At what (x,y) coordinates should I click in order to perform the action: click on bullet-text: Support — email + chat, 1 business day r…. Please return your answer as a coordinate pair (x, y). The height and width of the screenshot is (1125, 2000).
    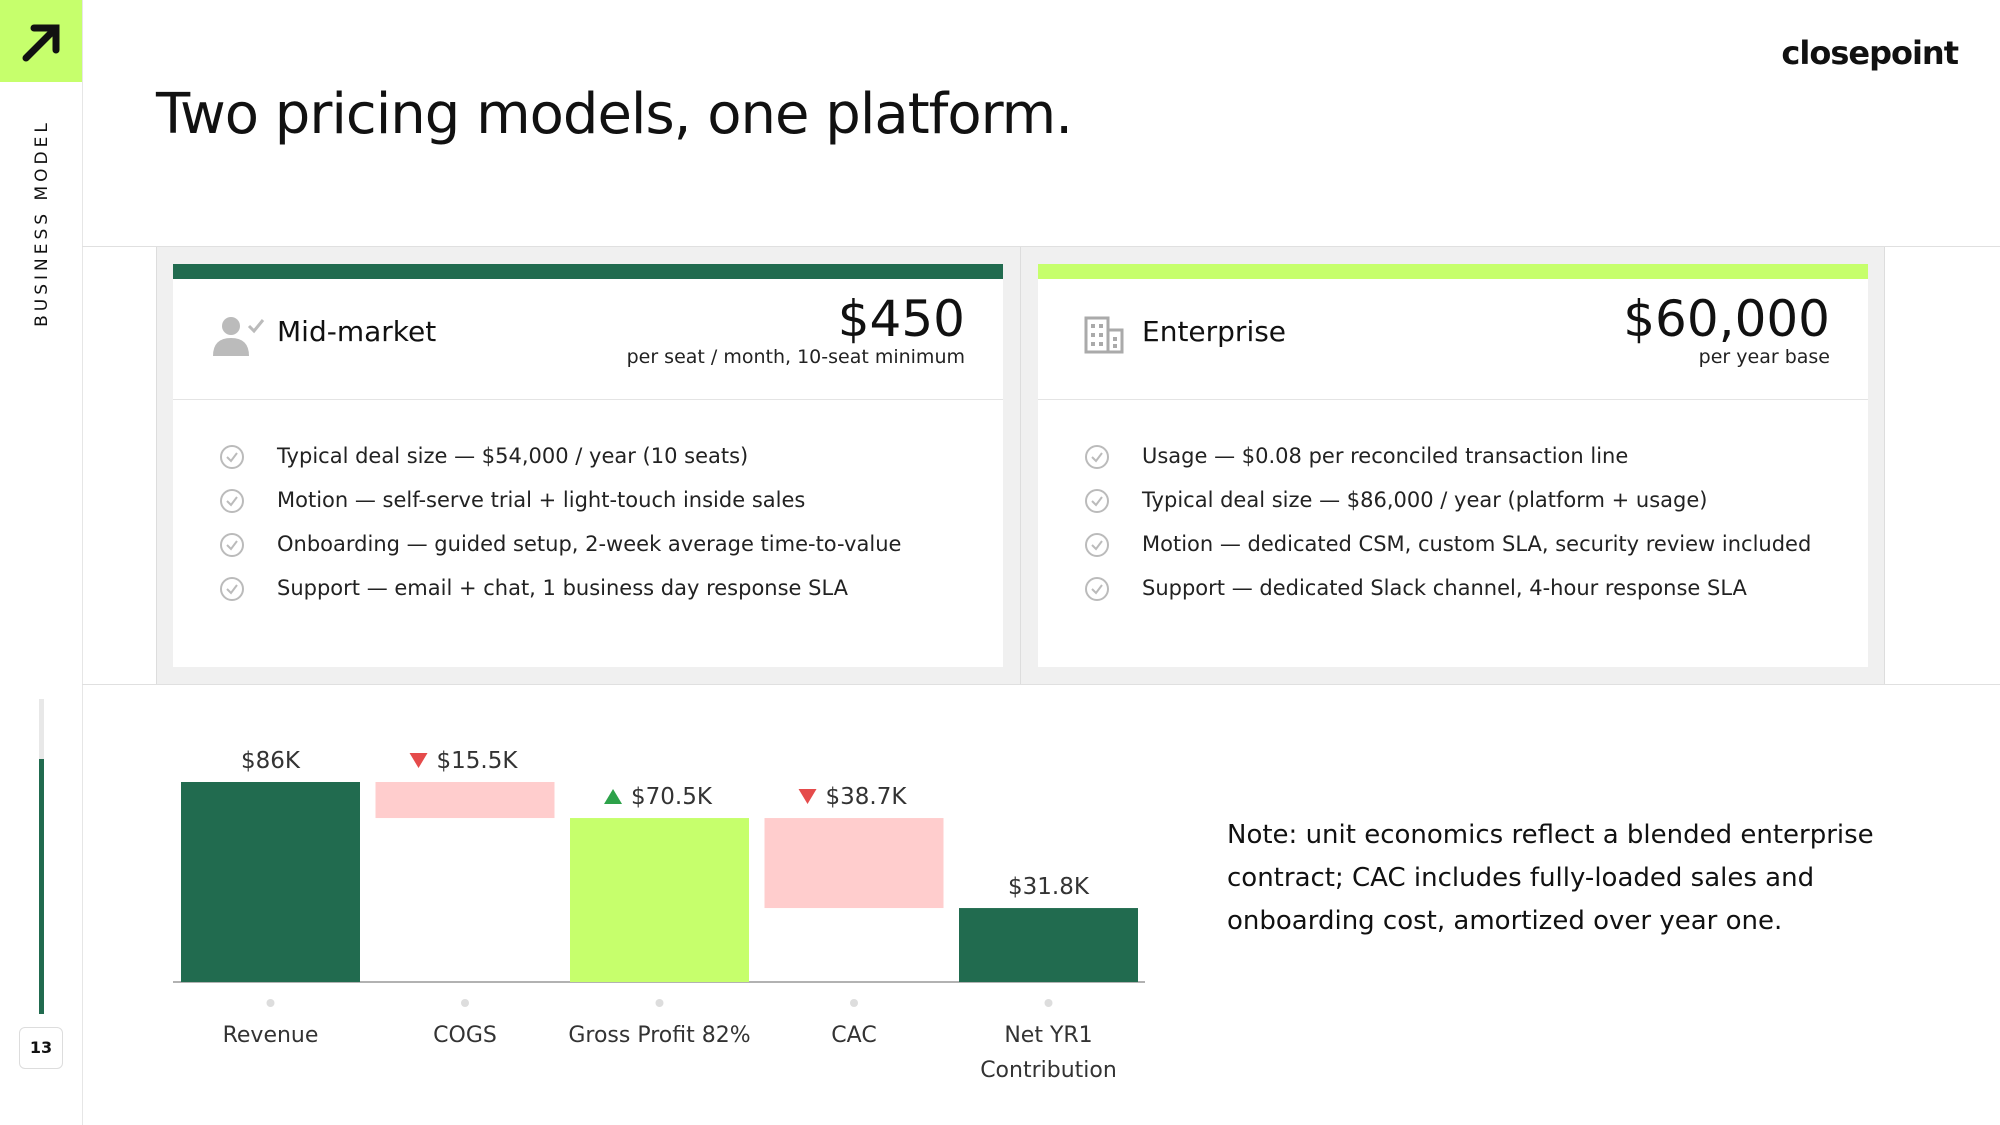
    Looking at the image, I should click on (563, 588).